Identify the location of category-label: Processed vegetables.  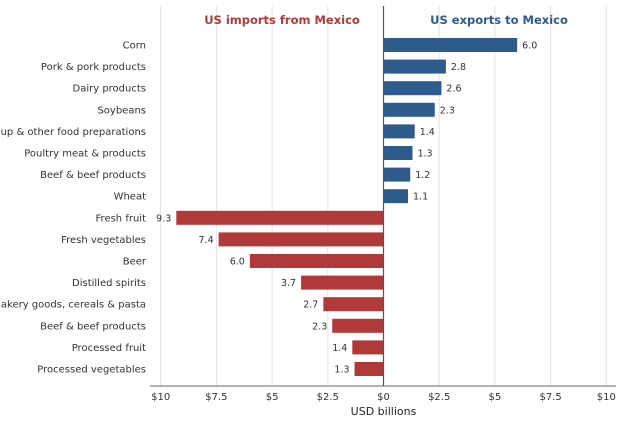
(91, 370).